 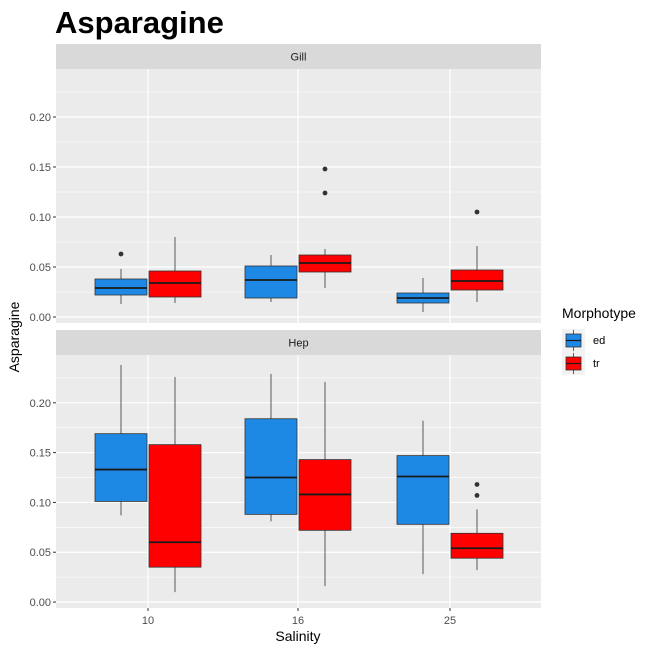 I want to click on legend-label: ed, so click(x=599, y=341).